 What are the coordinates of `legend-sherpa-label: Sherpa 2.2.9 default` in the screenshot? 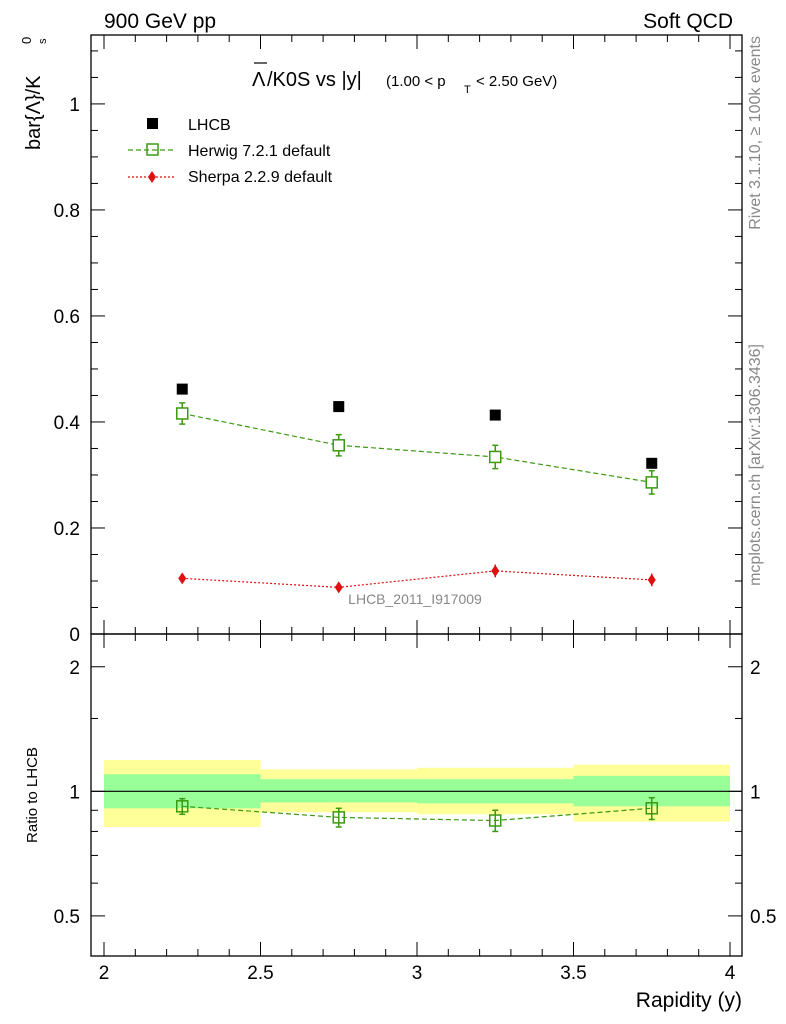 It's located at (260, 177).